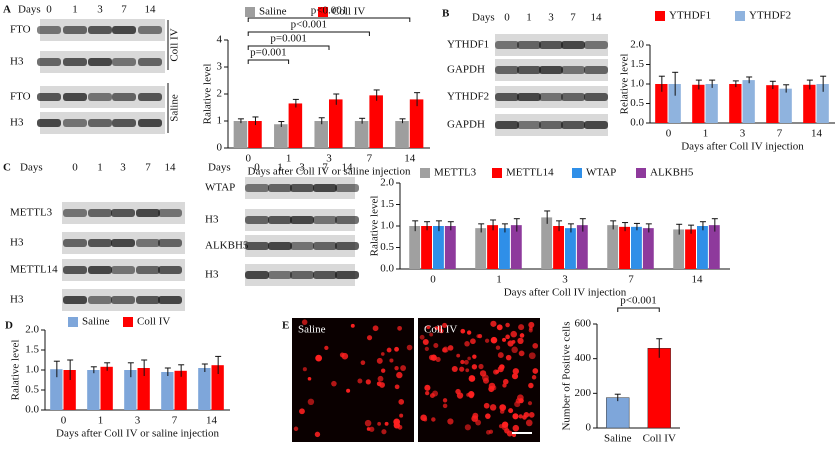  What do you see at coordinates (302, 168) in the screenshot?
I see `lane-label: 3` at bounding box center [302, 168].